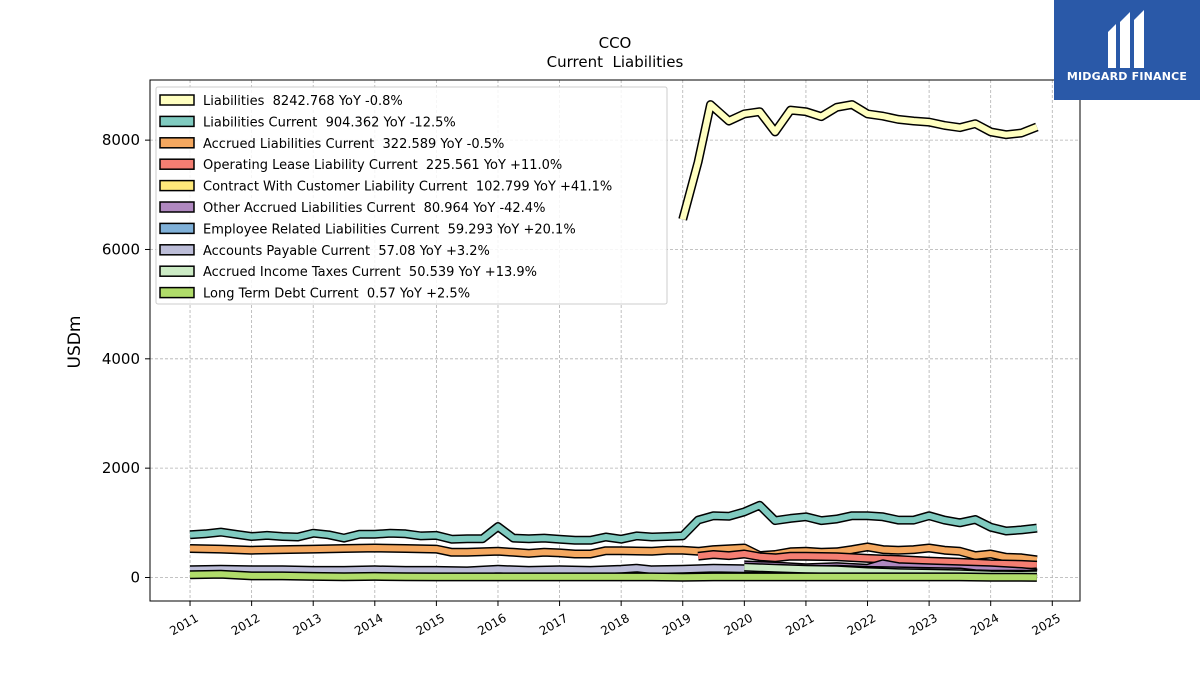 The width and height of the screenshot is (1200, 675). Describe the element at coordinates (676, 624) in the screenshot. I see `x-tick-label: 2019` at that location.